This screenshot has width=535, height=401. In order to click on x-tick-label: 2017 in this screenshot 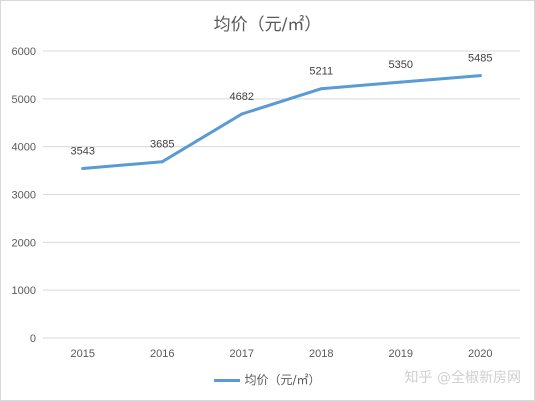, I will do `click(242, 354)`.